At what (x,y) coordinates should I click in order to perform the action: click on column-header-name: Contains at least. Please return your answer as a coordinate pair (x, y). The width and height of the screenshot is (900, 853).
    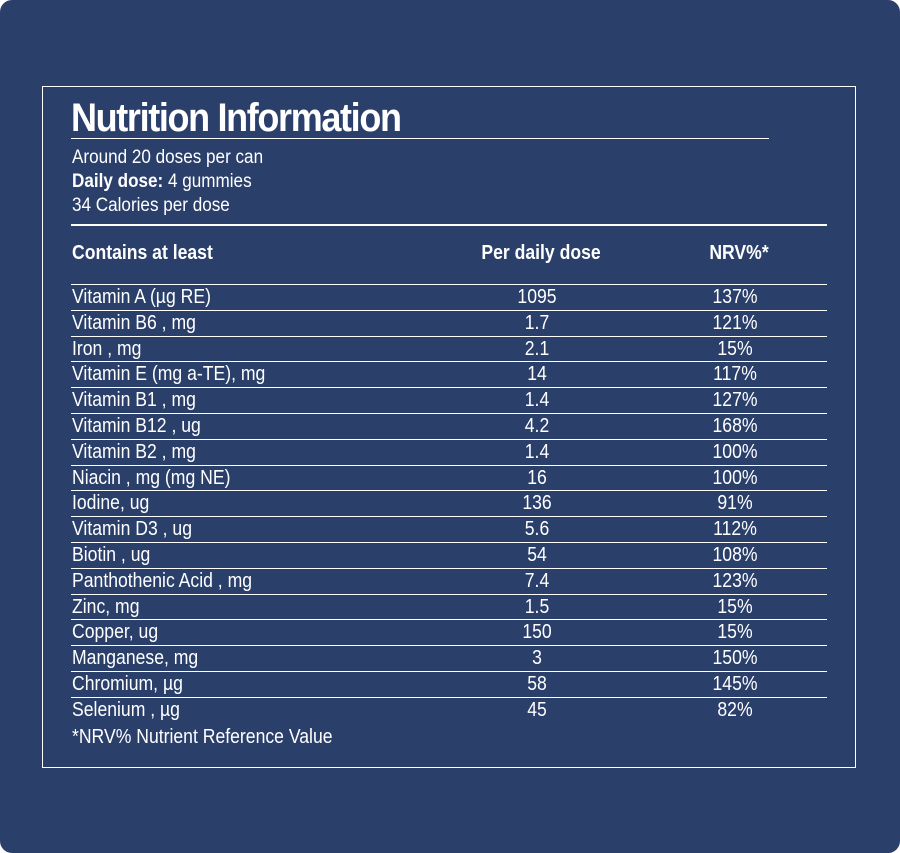
    Looking at the image, I should click on (142, 253).